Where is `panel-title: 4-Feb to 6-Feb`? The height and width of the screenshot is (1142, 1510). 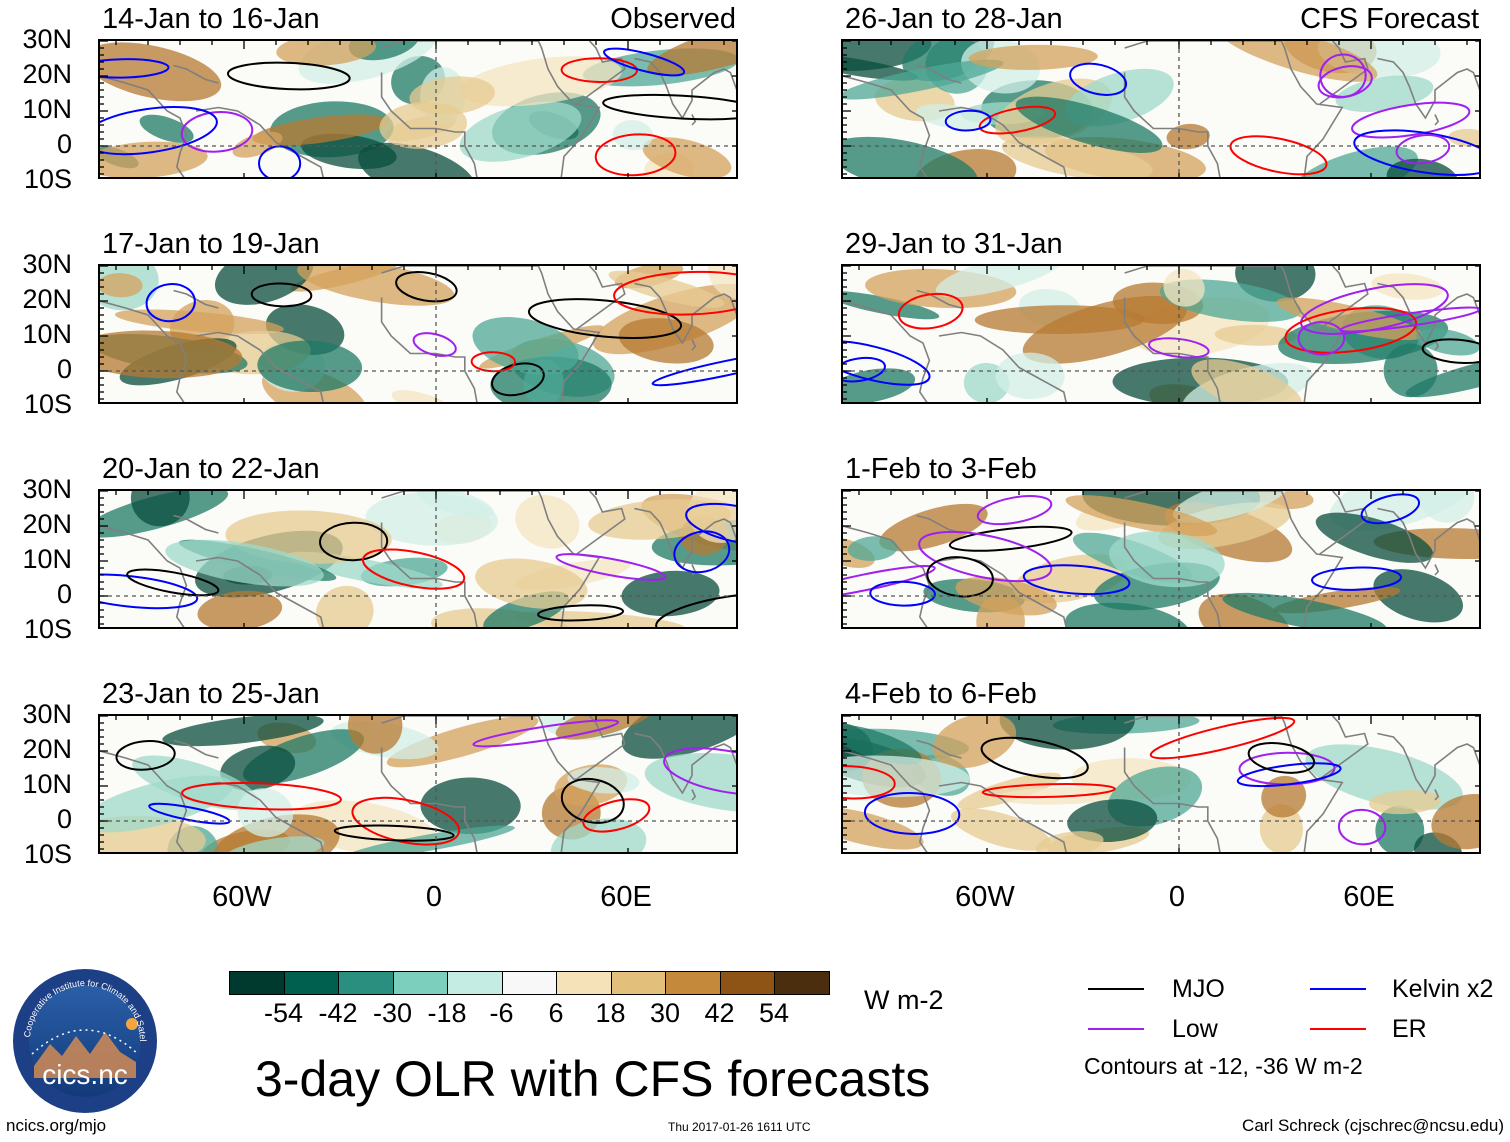
panel-title: 4-Feb to 6-Feb is located at coordinates (941, 694).